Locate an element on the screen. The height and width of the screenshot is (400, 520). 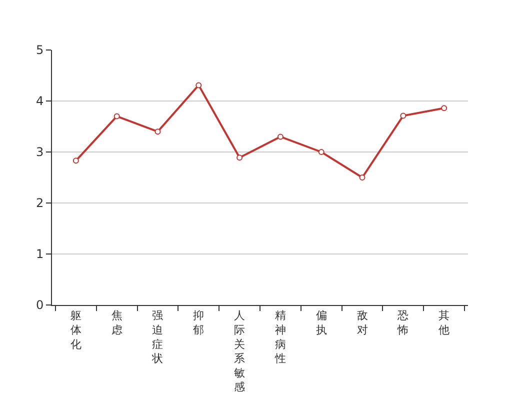
x-tick-label: 人际关系敏感 is located at coordinates (240, 351).